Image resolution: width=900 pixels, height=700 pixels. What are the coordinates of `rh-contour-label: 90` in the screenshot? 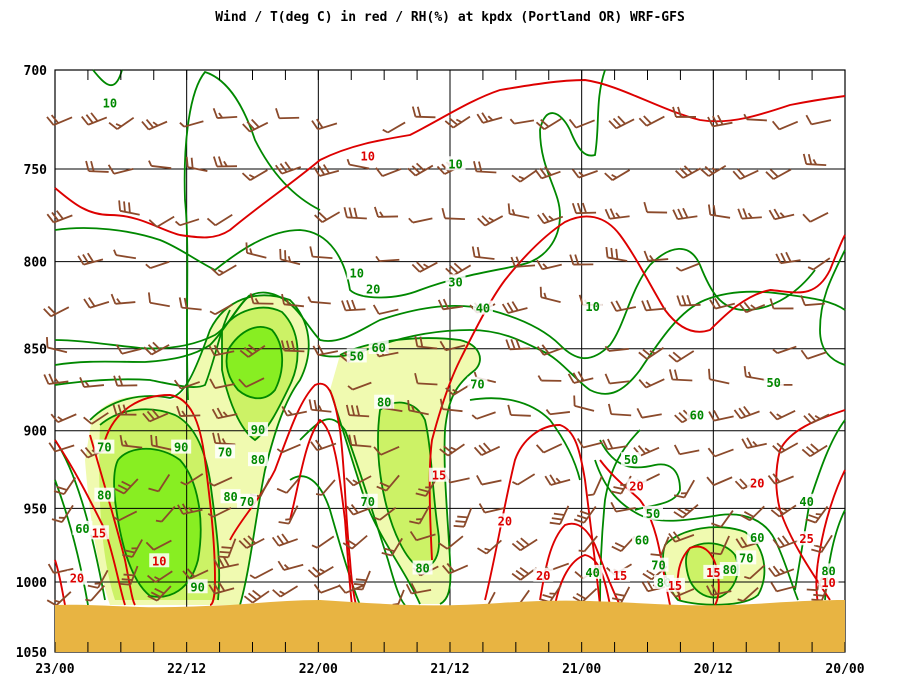 It's located at (197, 587).